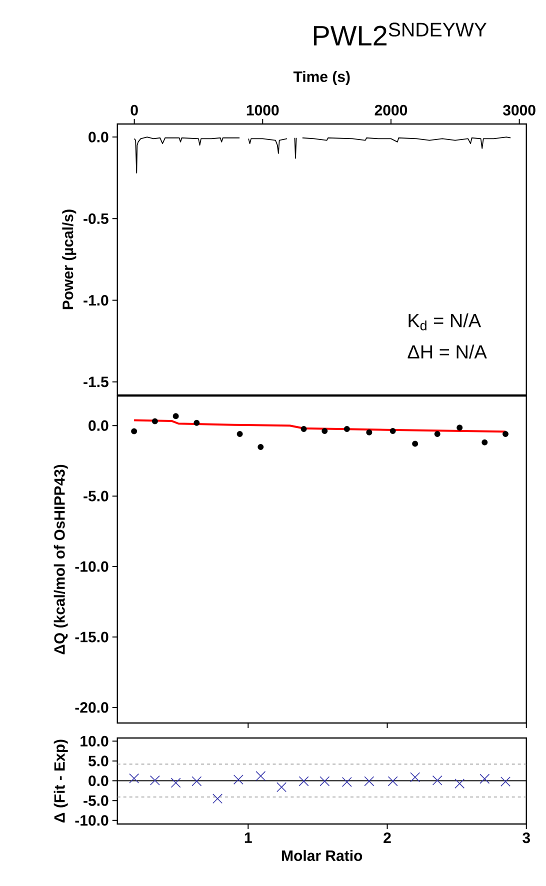  What do you see at coordinates (248, 837) in the screenshot?
I see `x-tick-label: 1` at bounding box center [248, 837].